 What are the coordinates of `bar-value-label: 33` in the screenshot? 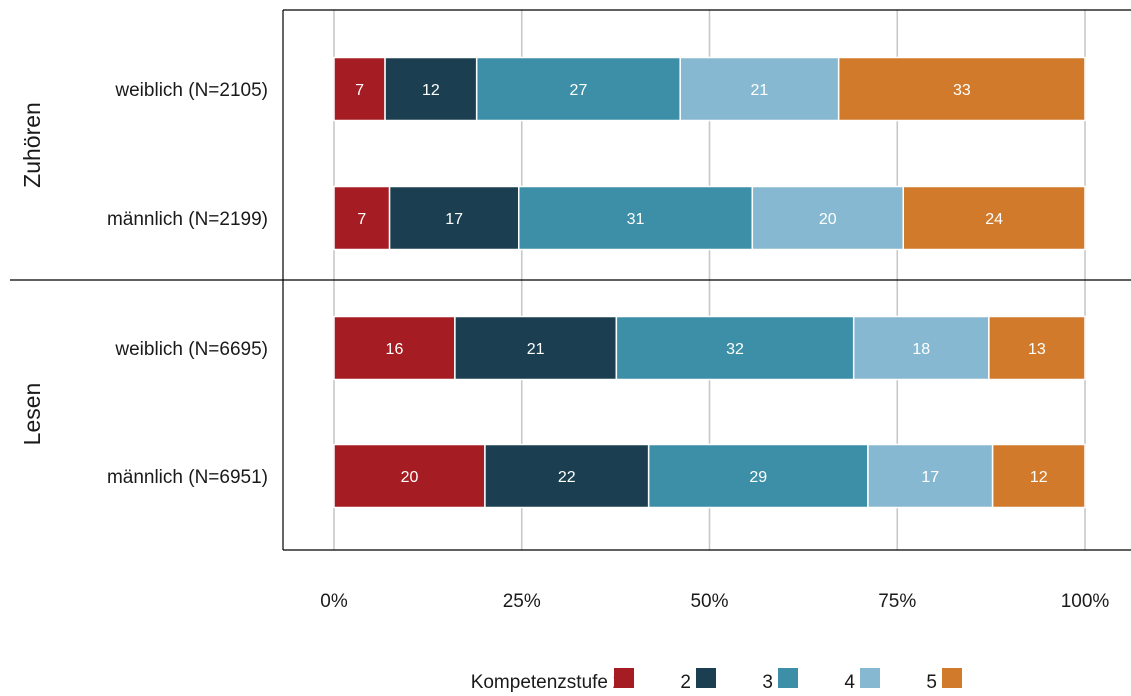 It's located at (962, 90).